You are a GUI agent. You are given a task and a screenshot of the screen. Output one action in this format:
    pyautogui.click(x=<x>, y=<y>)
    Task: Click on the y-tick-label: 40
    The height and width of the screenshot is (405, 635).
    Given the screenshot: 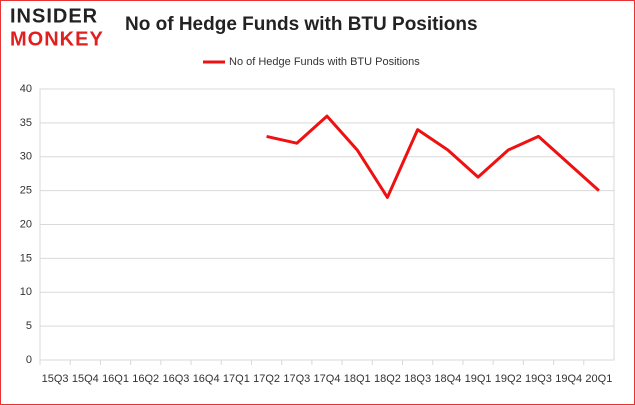 What is the action you would take?
    pyautogui.click(x=26, y=89)
    